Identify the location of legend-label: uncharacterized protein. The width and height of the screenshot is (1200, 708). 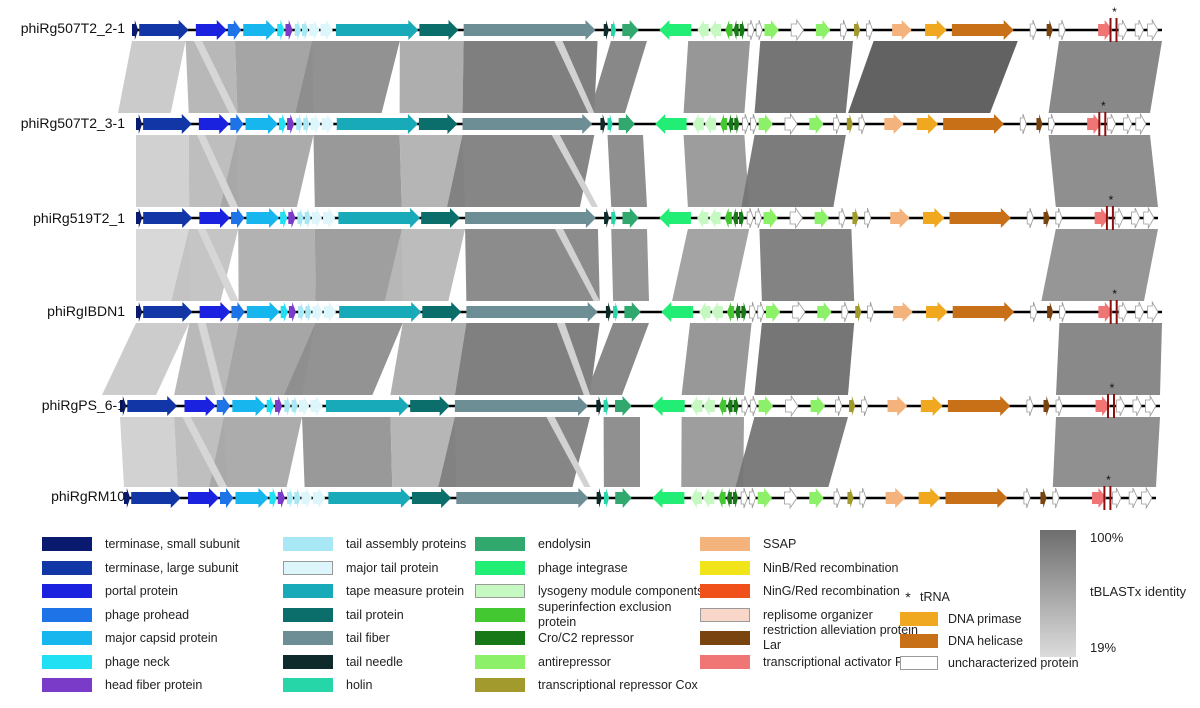
(1013, 663).